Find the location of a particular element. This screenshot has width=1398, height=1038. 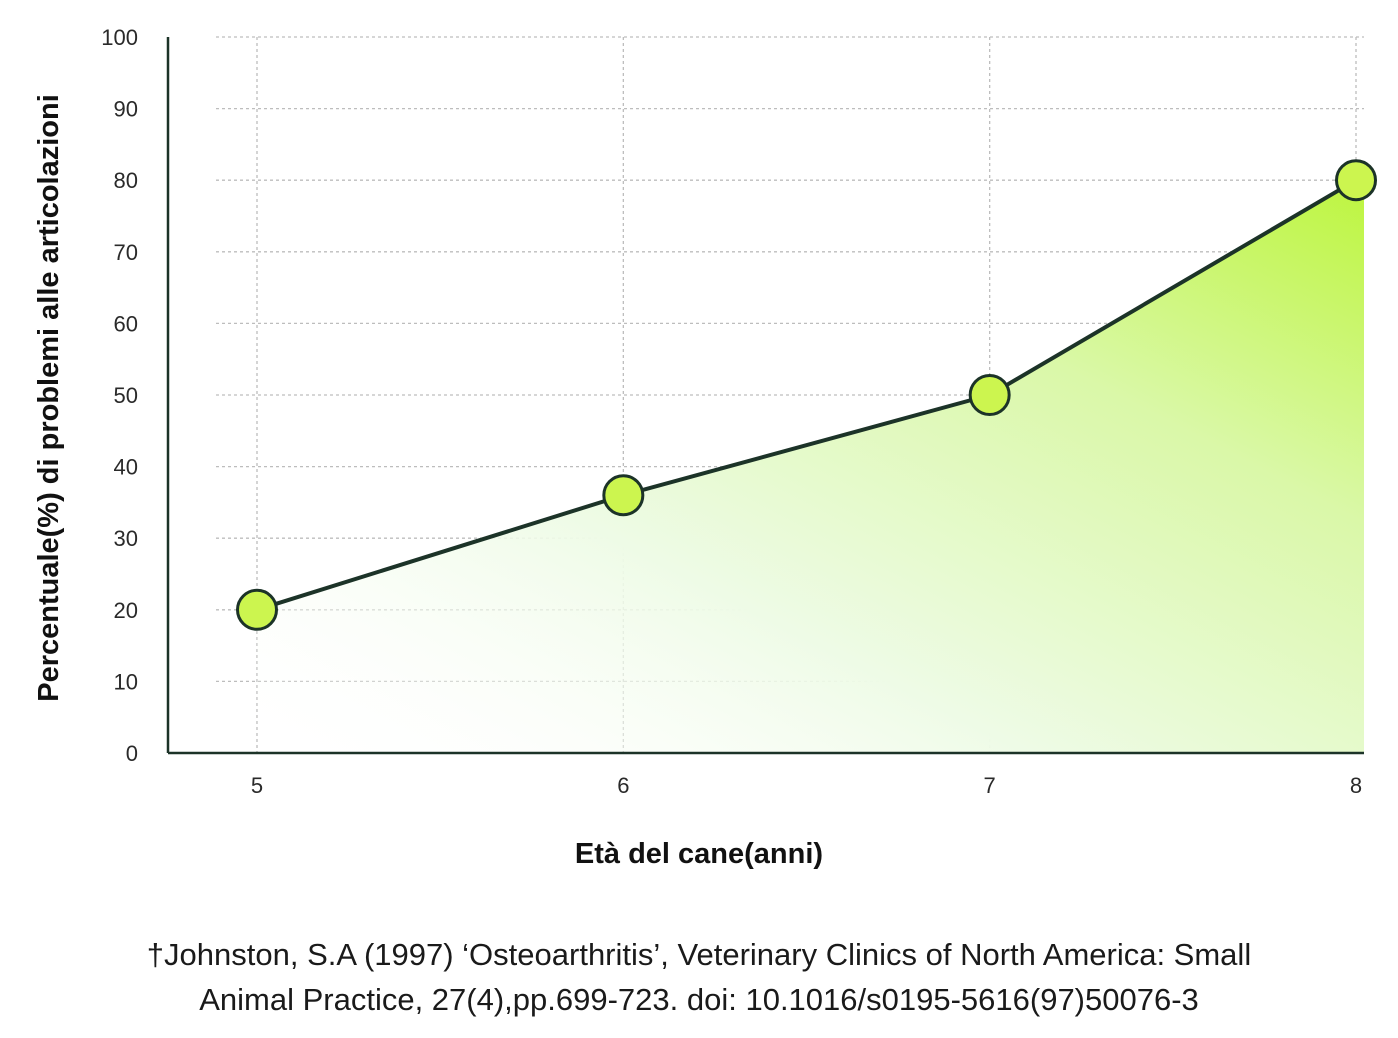

y-tick-label: 60 is located at coordinates (126, 323).